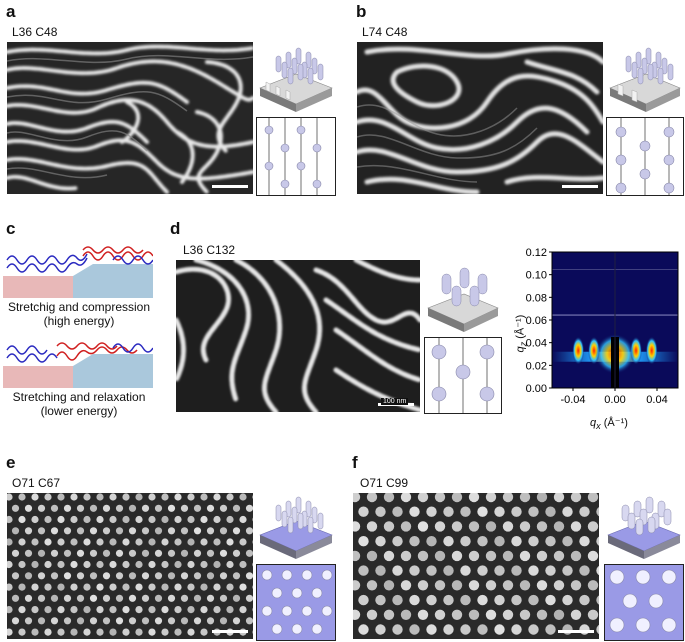 This screenshot has width=685, height=642. What do you see at coordinates (79, 321) in the screenshot?
I see `caption-top-line2: (high energy)` at bounding box center [79, 321].